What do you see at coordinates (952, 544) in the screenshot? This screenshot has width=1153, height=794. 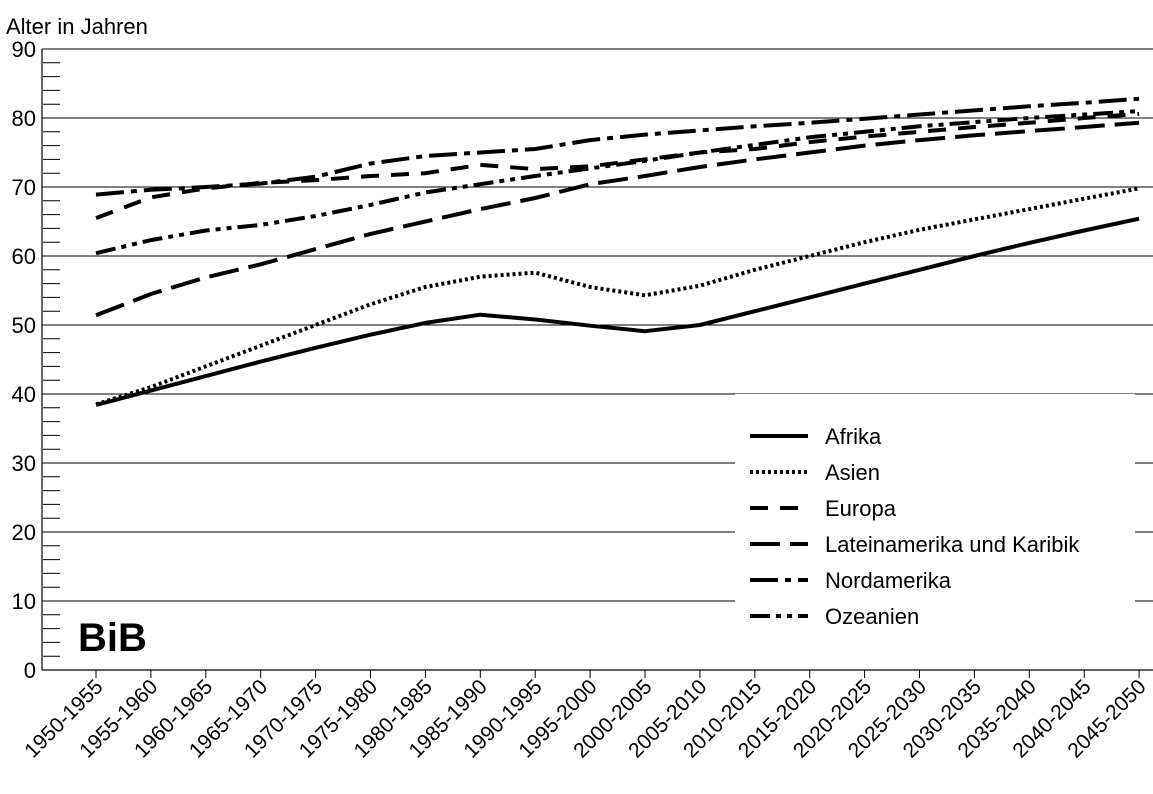 I see `legend-label-lateinamerika-und-karibik: Lateinamerika und Karibik` at bounding box center [952, 544].